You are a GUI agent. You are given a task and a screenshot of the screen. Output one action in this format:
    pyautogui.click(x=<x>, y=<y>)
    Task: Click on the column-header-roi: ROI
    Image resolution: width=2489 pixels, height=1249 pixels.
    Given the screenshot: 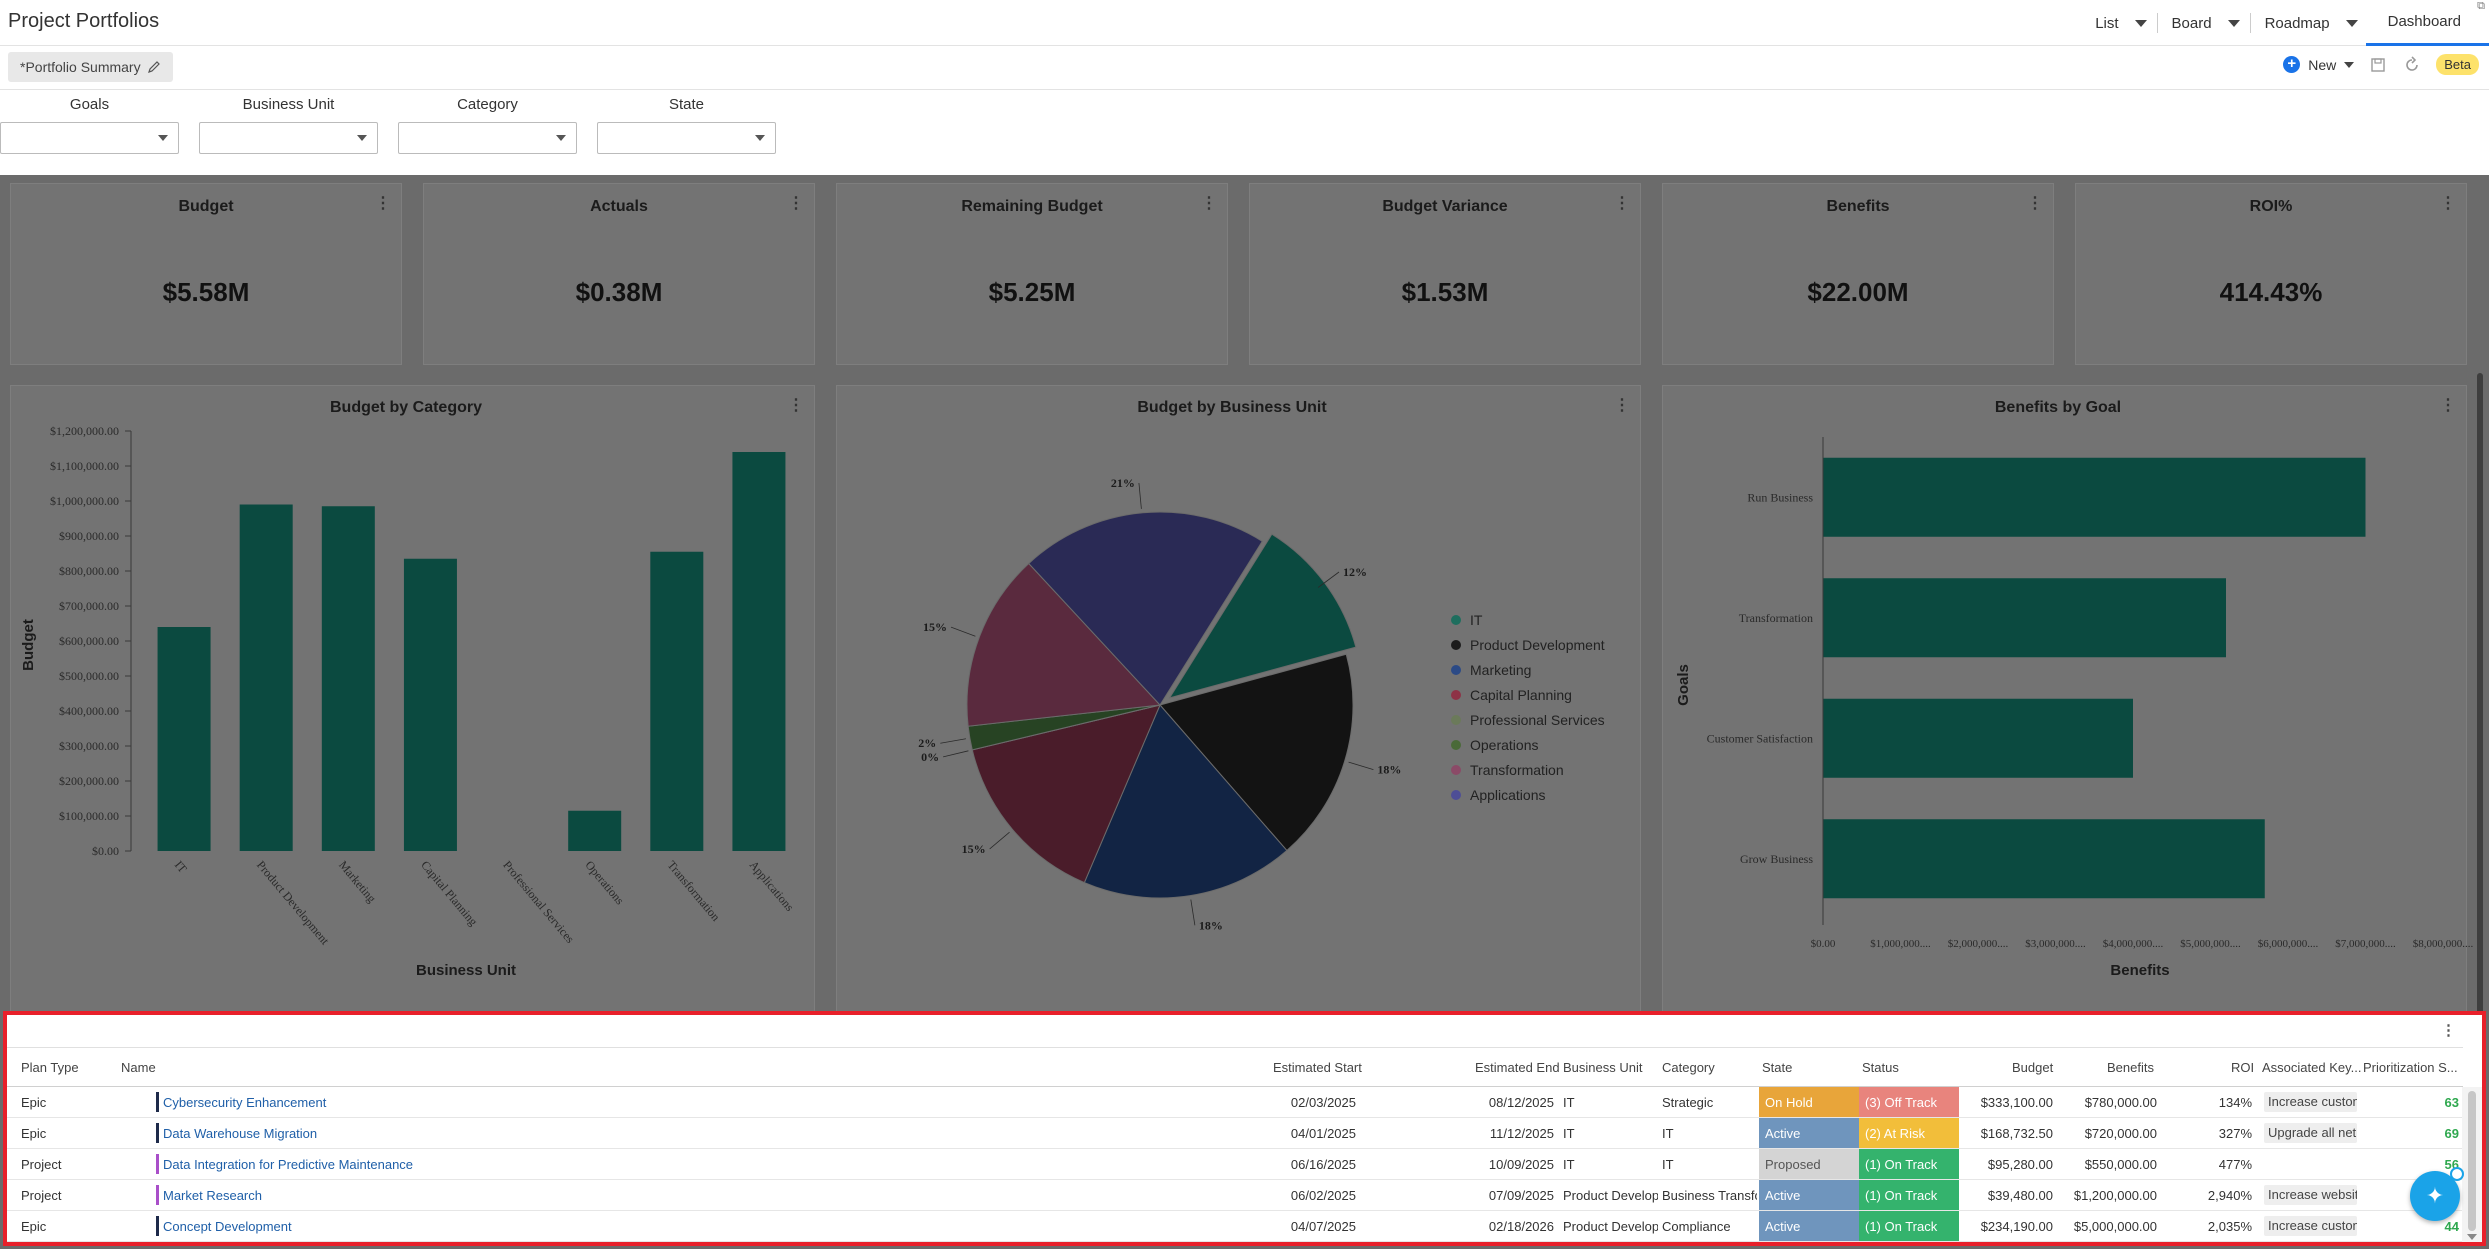 What is the action you would take?
    pyautogui.click(x=2243, y=1067)
    